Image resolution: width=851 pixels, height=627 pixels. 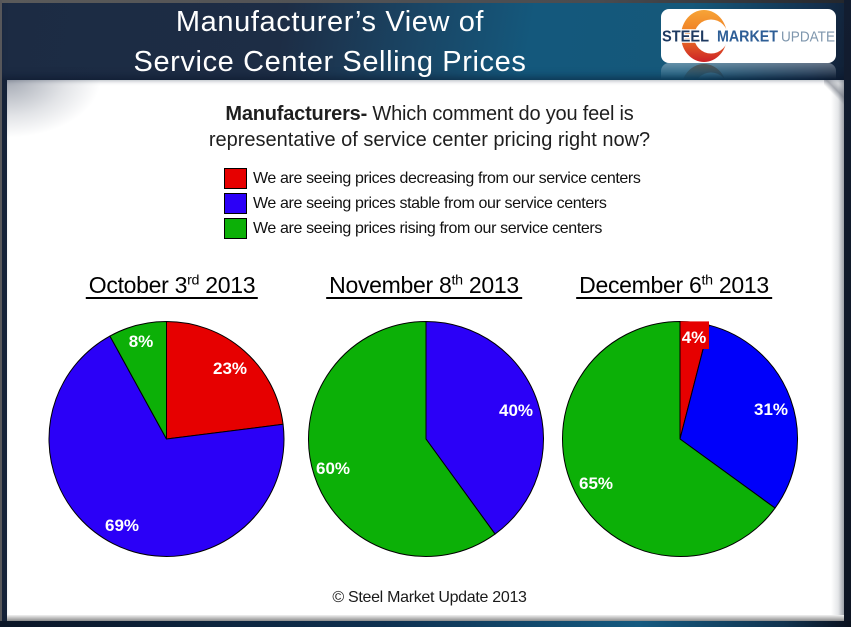 I want to click on svg-text: MARKET, so click(x=747, y=37).